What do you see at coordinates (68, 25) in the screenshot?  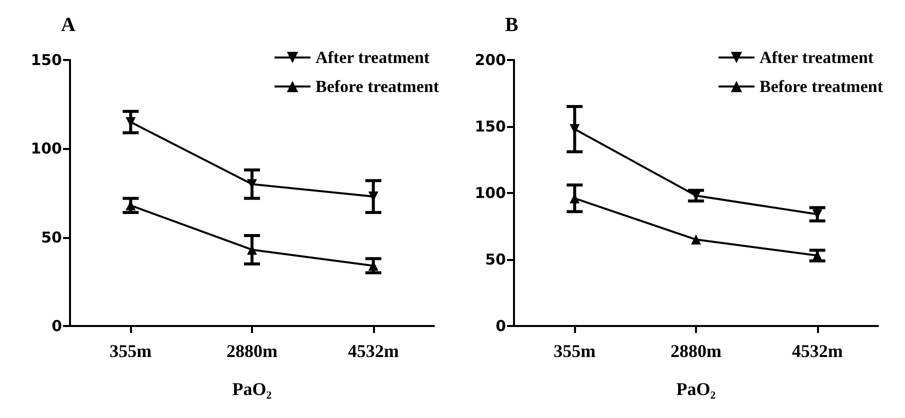 I see `chart-title: A` at bounding box center [68, 25].